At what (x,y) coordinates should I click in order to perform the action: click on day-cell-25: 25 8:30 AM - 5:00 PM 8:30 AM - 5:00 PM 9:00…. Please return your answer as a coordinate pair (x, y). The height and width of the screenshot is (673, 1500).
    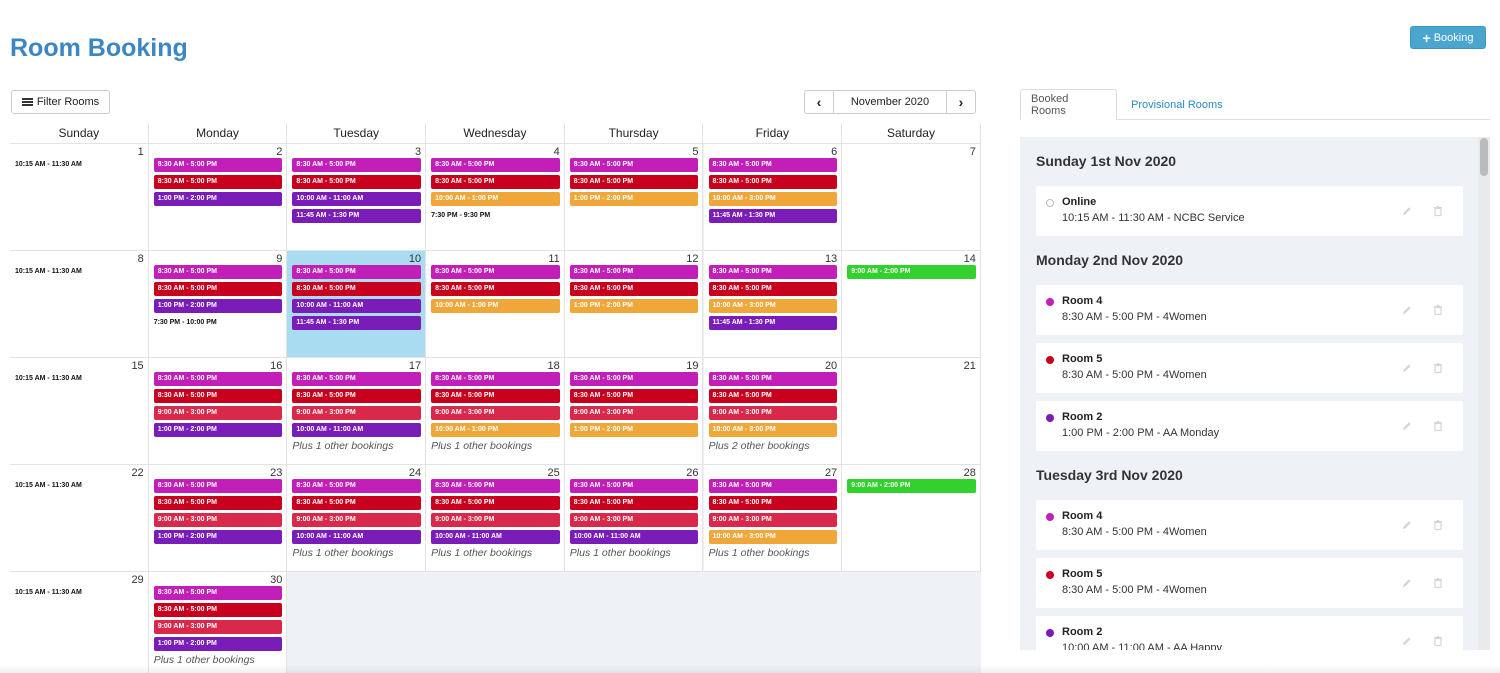
    Looking at the image, I should click on (495, 518).